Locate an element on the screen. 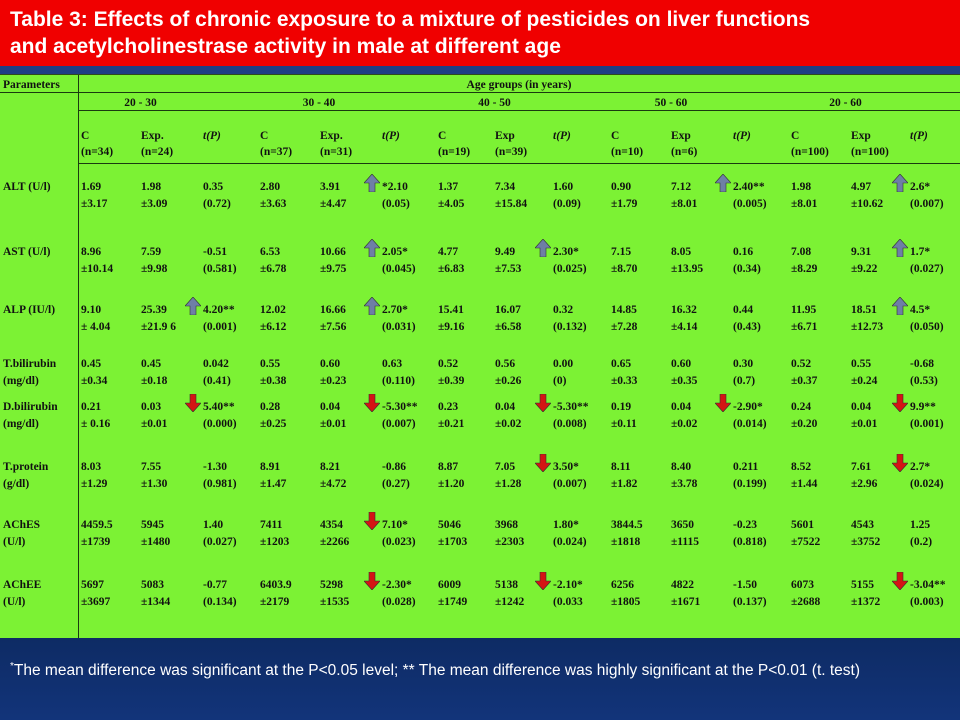 The height and width of the screenshot is (720, 960). table-cell-value: 0.60 is located at coordinates (681, 364).